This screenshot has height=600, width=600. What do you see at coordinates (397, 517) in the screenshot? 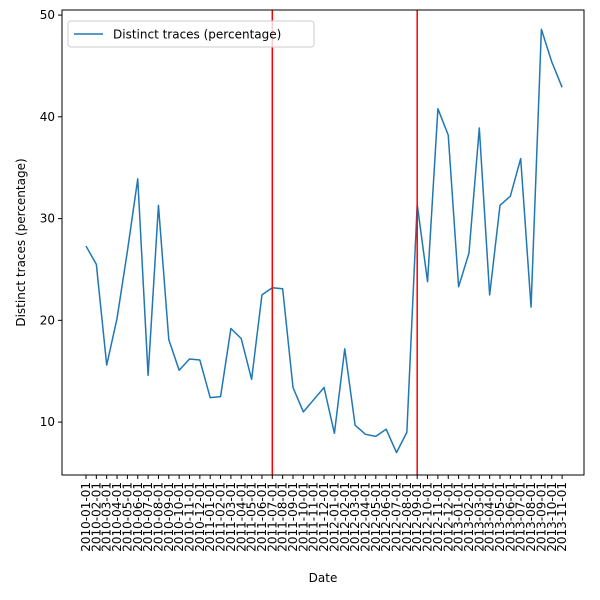
I see `x-tick-label: 2012-07-01` at bounding box center [397, 517].